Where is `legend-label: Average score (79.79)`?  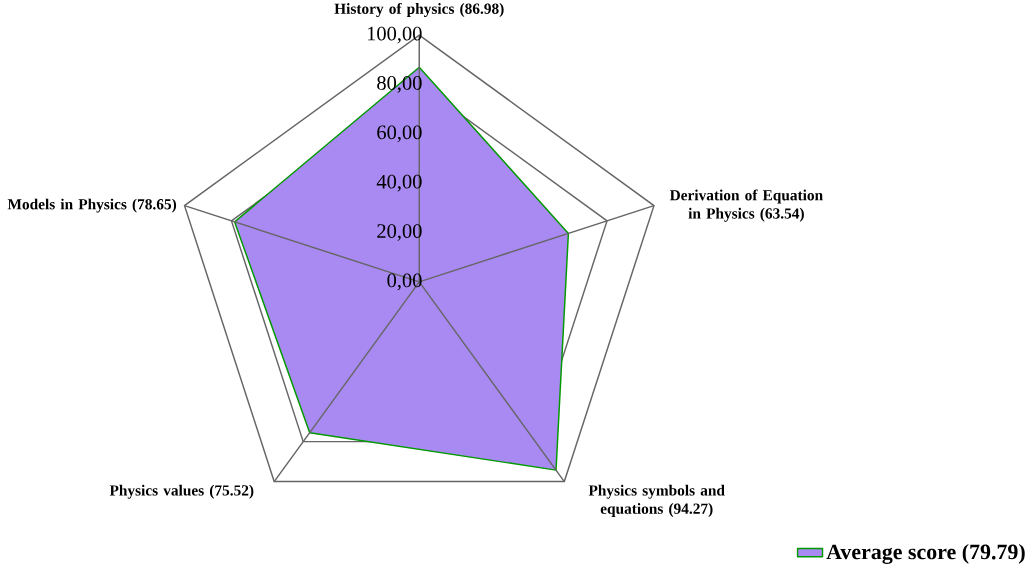 legend-label: Average score (79.79) is located at coordinates (925, 553).